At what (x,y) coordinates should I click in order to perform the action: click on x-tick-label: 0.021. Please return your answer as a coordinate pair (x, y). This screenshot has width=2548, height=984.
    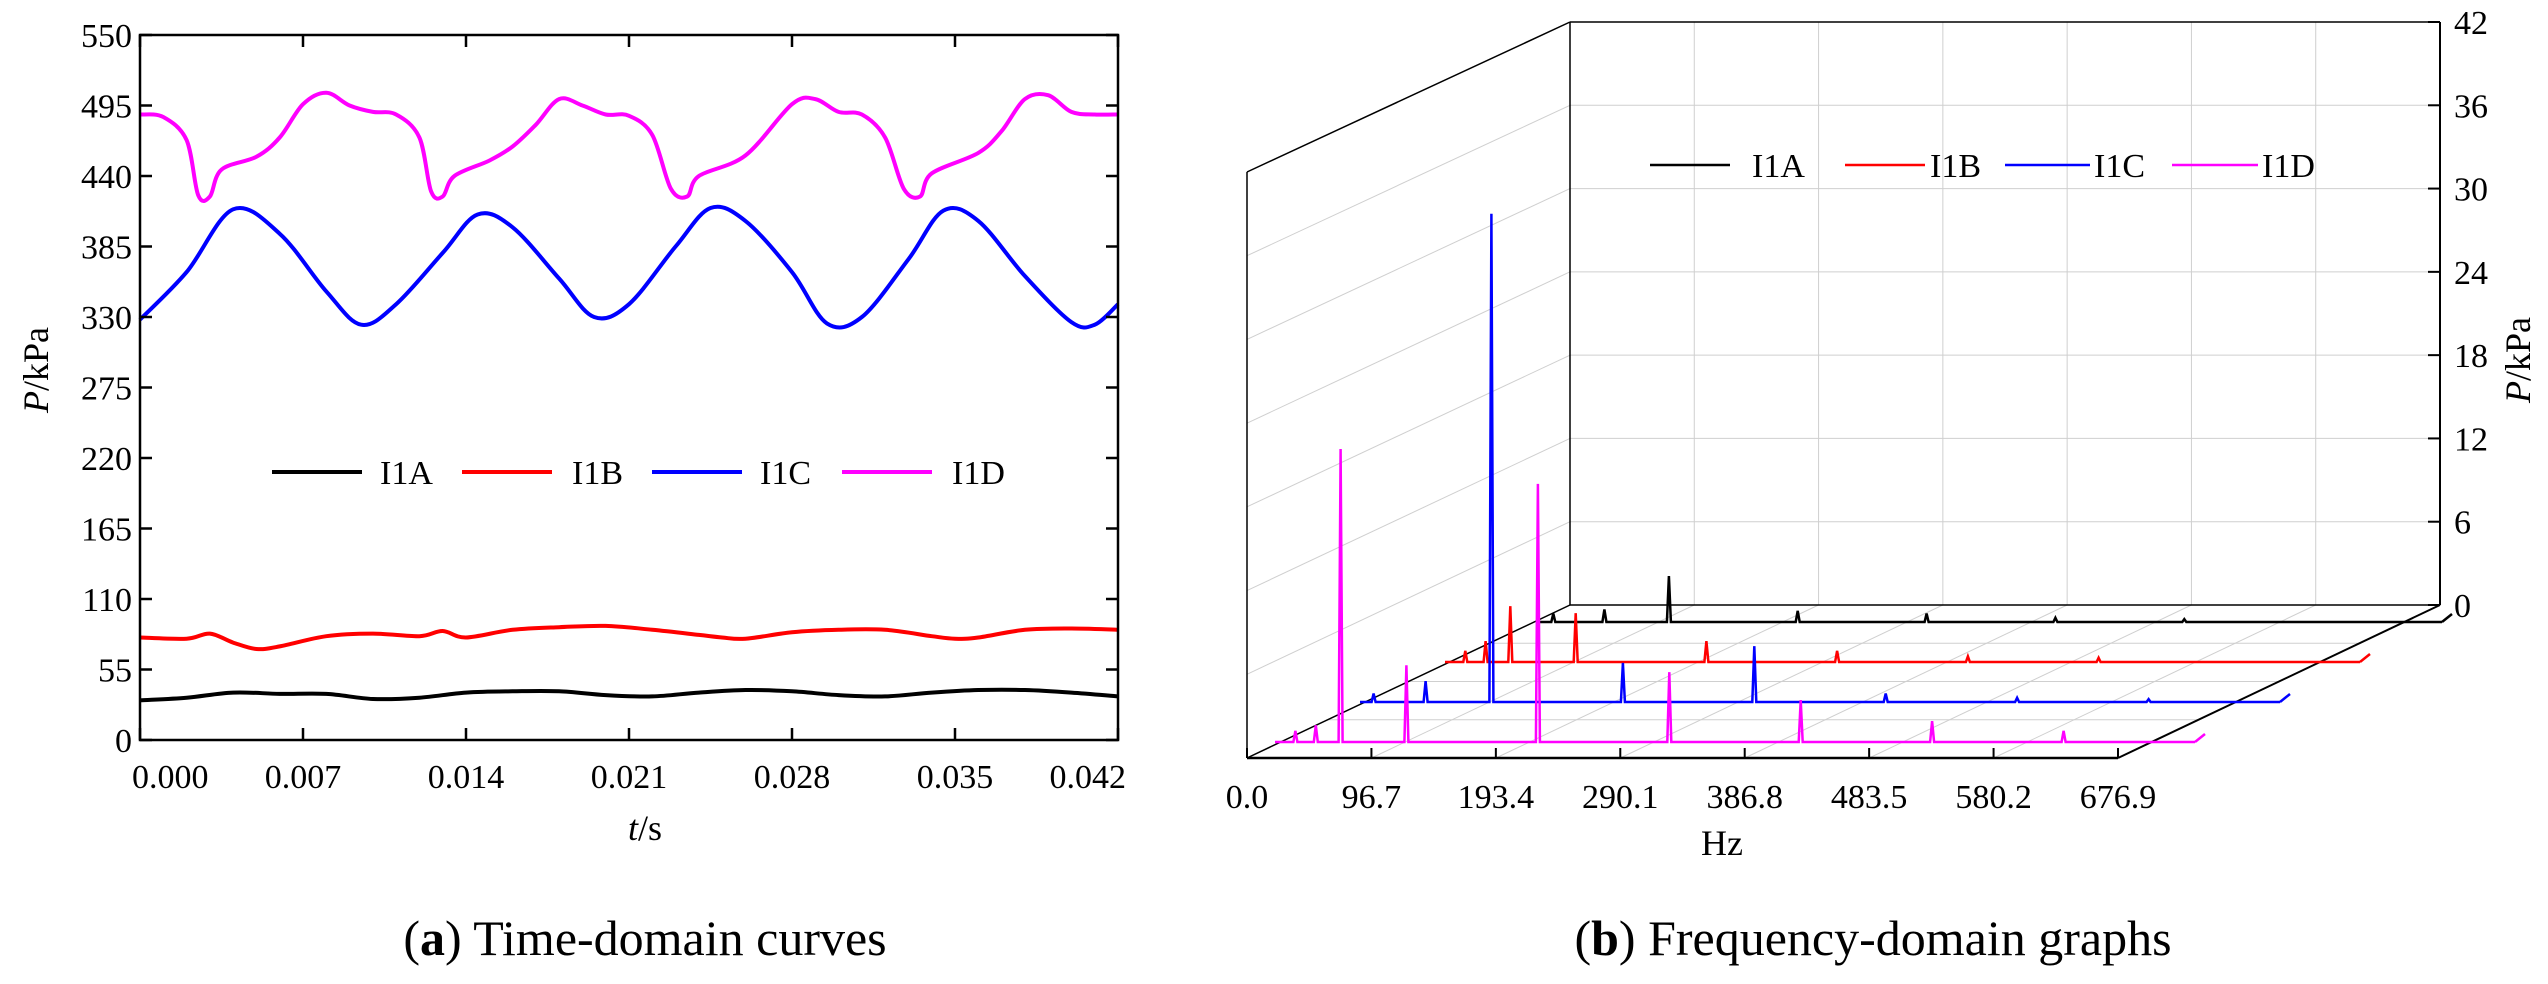
    Looking at the image, I should click on (629, 777).